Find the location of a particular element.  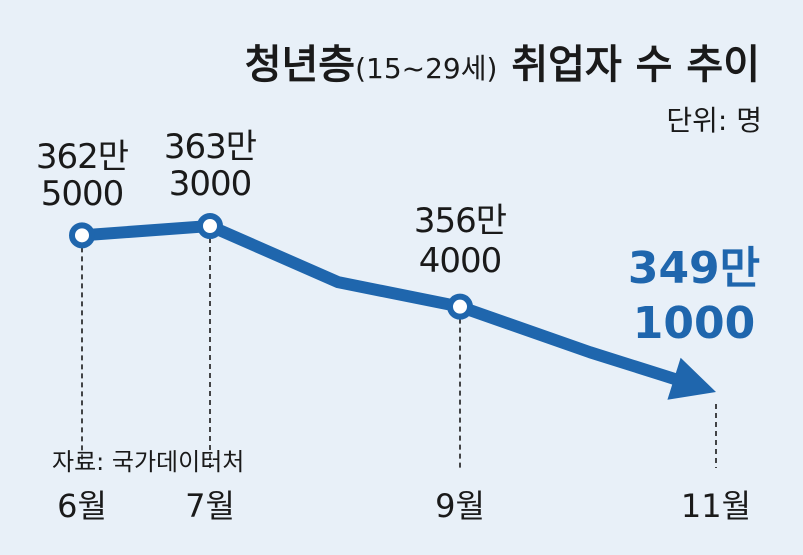

data-label-6월-value: 362만 is located at coordinates (82, 157).